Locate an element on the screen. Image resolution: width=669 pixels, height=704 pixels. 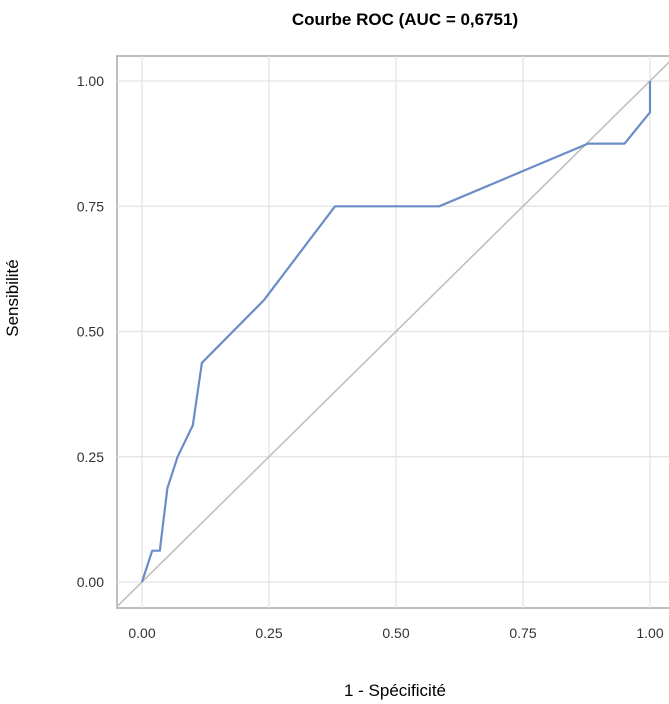
y-tick-labels: 0.00 0.25 0.50 0.75 1.00 is located at coordinates (90, 331).